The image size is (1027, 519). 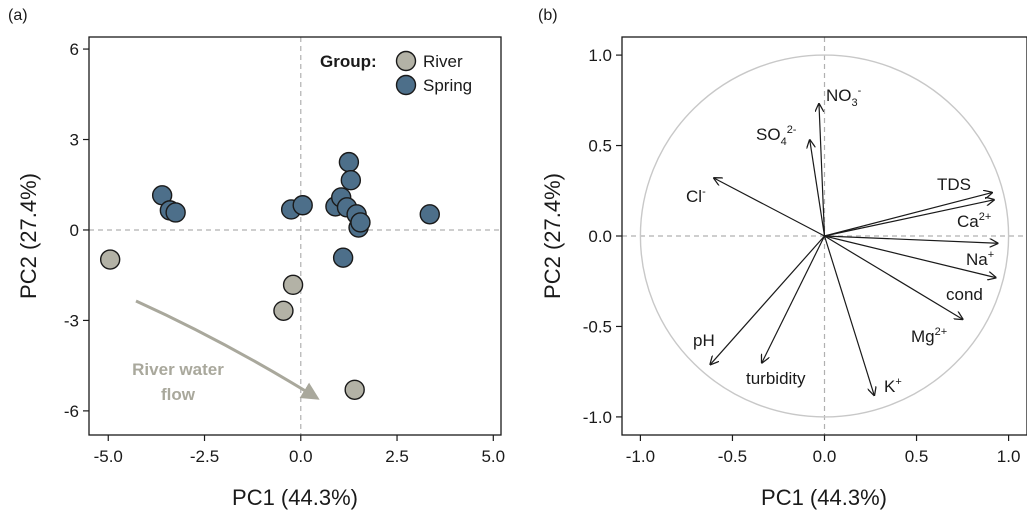 What do you see at coordinates (1009, 456) in the screenshot?
I see `x-tick-label: 1.0` at bounding box center [1009, 456].